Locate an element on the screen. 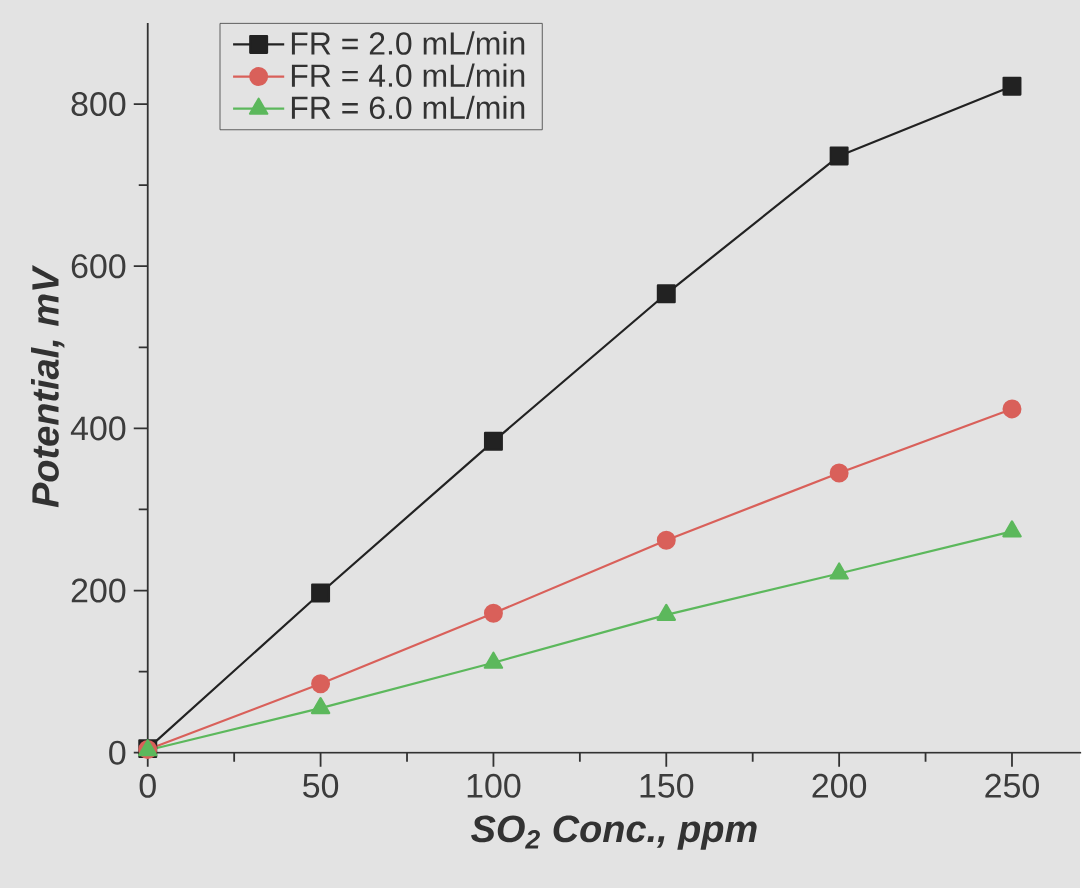  legend-label: FR = 2.0 mL/min is located at coordinates (408, 43).